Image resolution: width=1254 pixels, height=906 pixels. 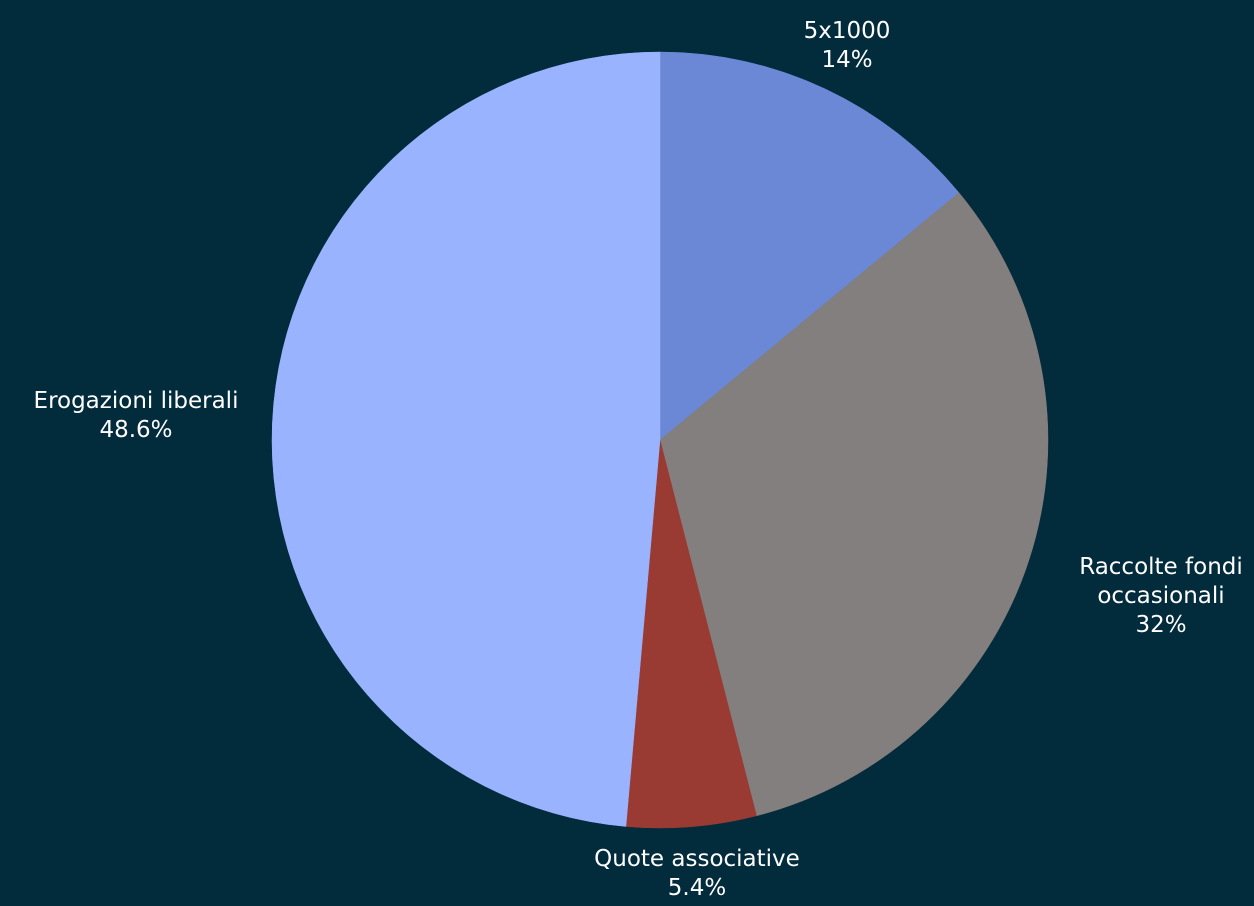 What do you see at coordinates (697, 888) in the screenshot?
I see `slice-value-label: 5.4%` at bounding box center [697, 888].